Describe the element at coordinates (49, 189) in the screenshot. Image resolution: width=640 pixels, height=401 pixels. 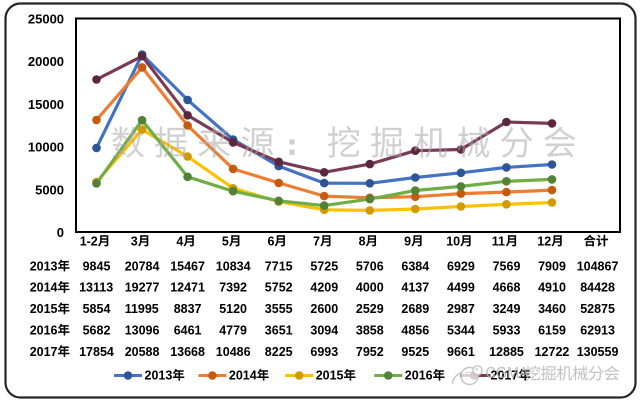
I see `svg-text: 5000` at that location.